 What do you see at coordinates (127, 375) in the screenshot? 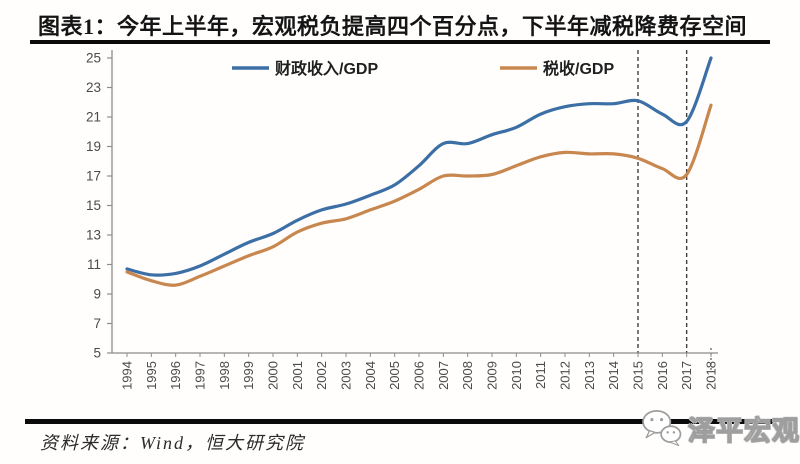
I see `x-tick-label: 1994` at bounding box center [127, 375].